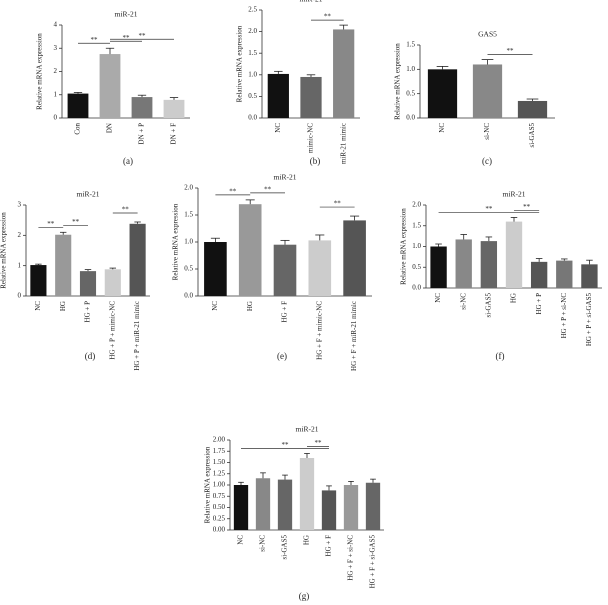 This screenshot has height=605, width=608. I want to click on panel-label: (f), so click(500, 356).